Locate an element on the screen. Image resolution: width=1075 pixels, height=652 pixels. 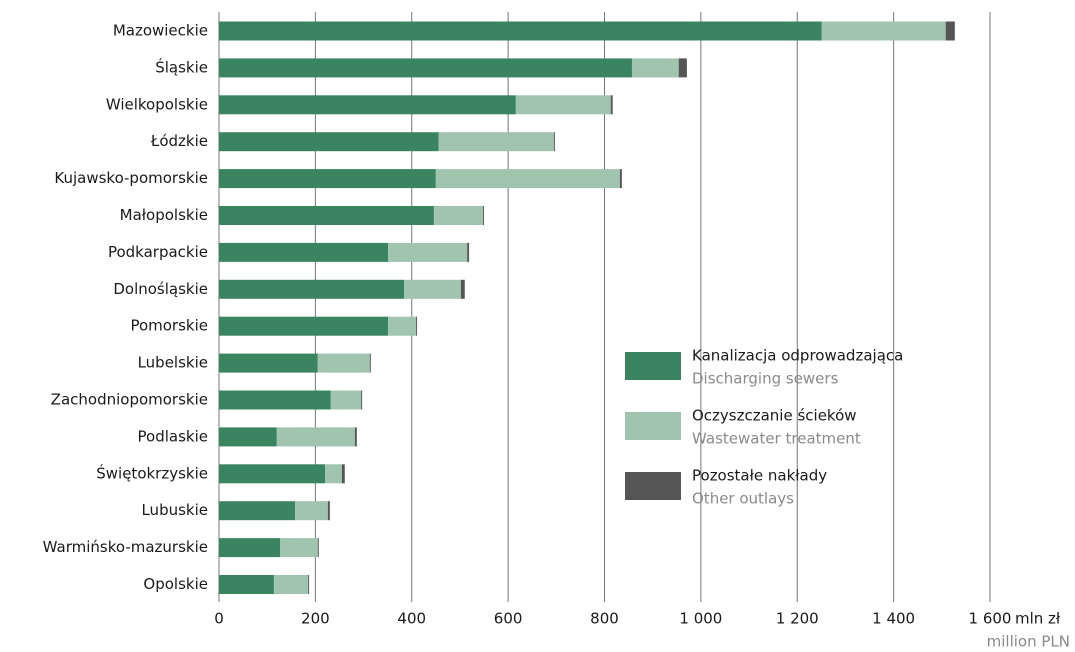
x-tick-label: 1 200 is located at coordinates (797, 619).